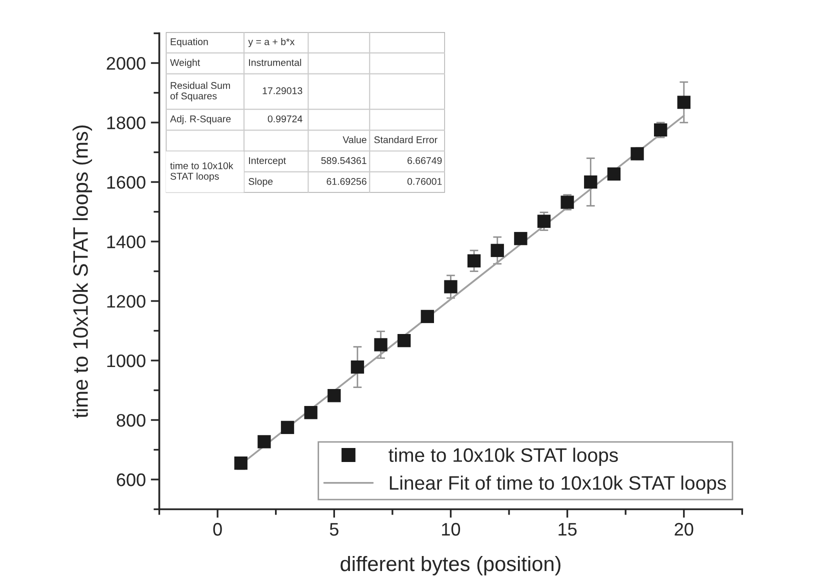 This screenshot has width=821, height=584. I want to click on y-tick-label: 600, so click(131, 479).